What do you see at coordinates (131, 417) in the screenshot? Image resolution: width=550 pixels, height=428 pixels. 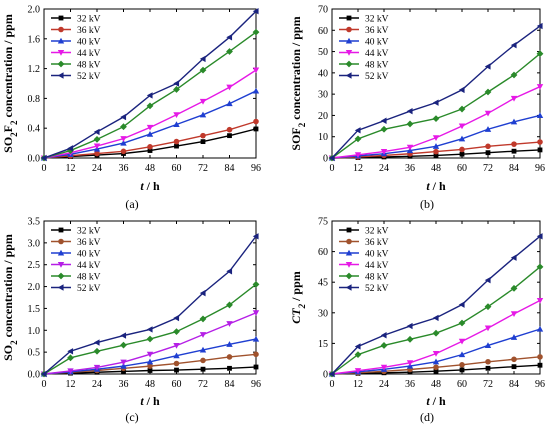 I see `panel-caption: (c)` at bounding box center [131, 417].